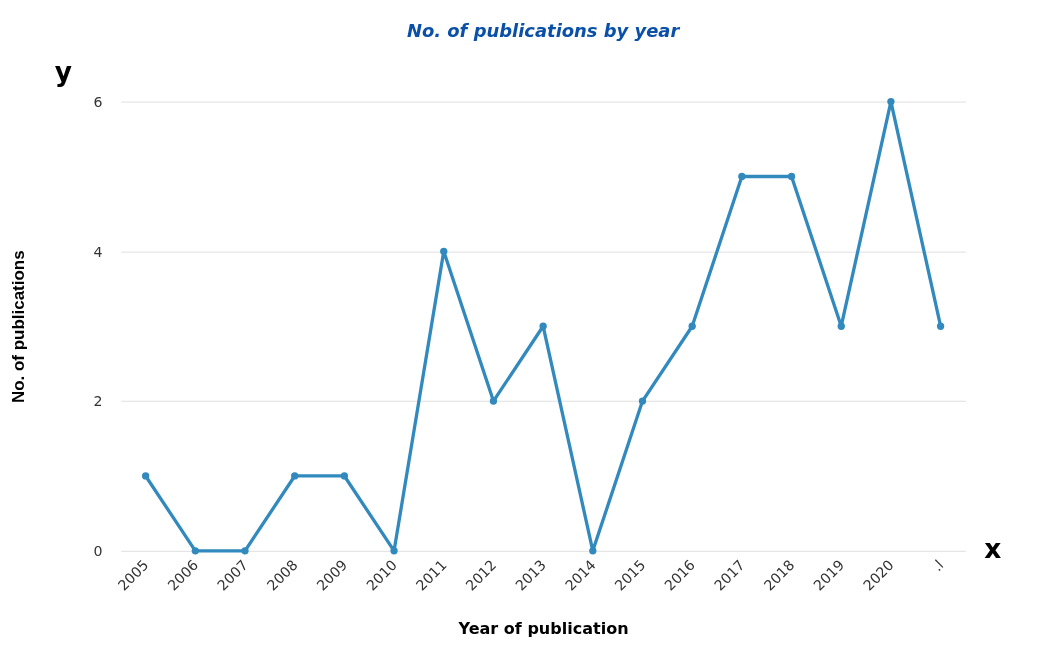 This screenshot has width=1040, height=660. Describe the element at coordinates (543, 629) in the screenshot. I see `x-axis-title: Year of publication` at that location.